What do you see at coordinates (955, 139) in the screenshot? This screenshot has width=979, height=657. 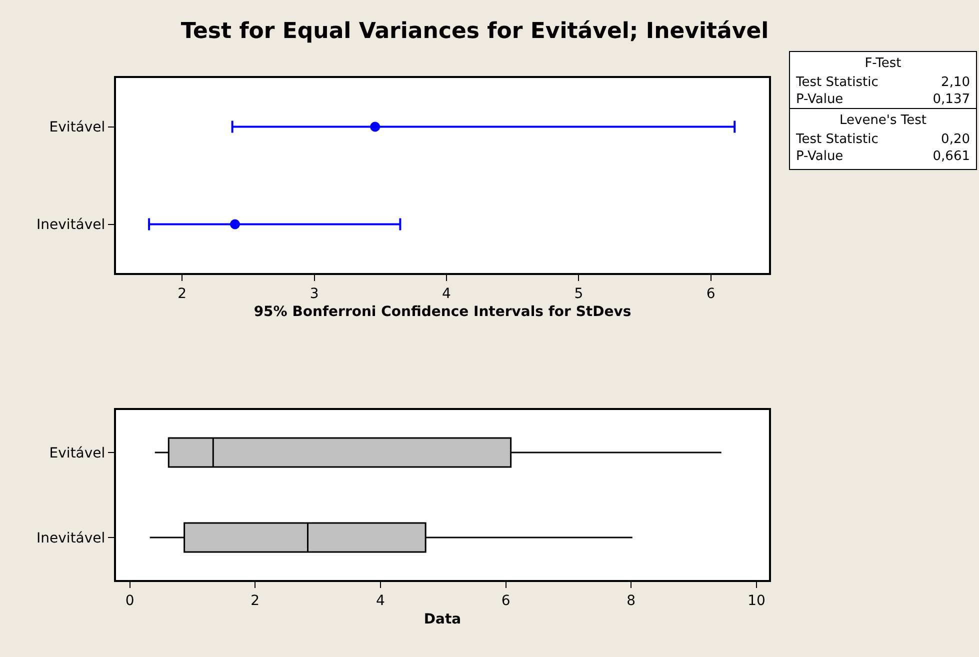 I see `text: 0,20` at bounding box center [955, 139].